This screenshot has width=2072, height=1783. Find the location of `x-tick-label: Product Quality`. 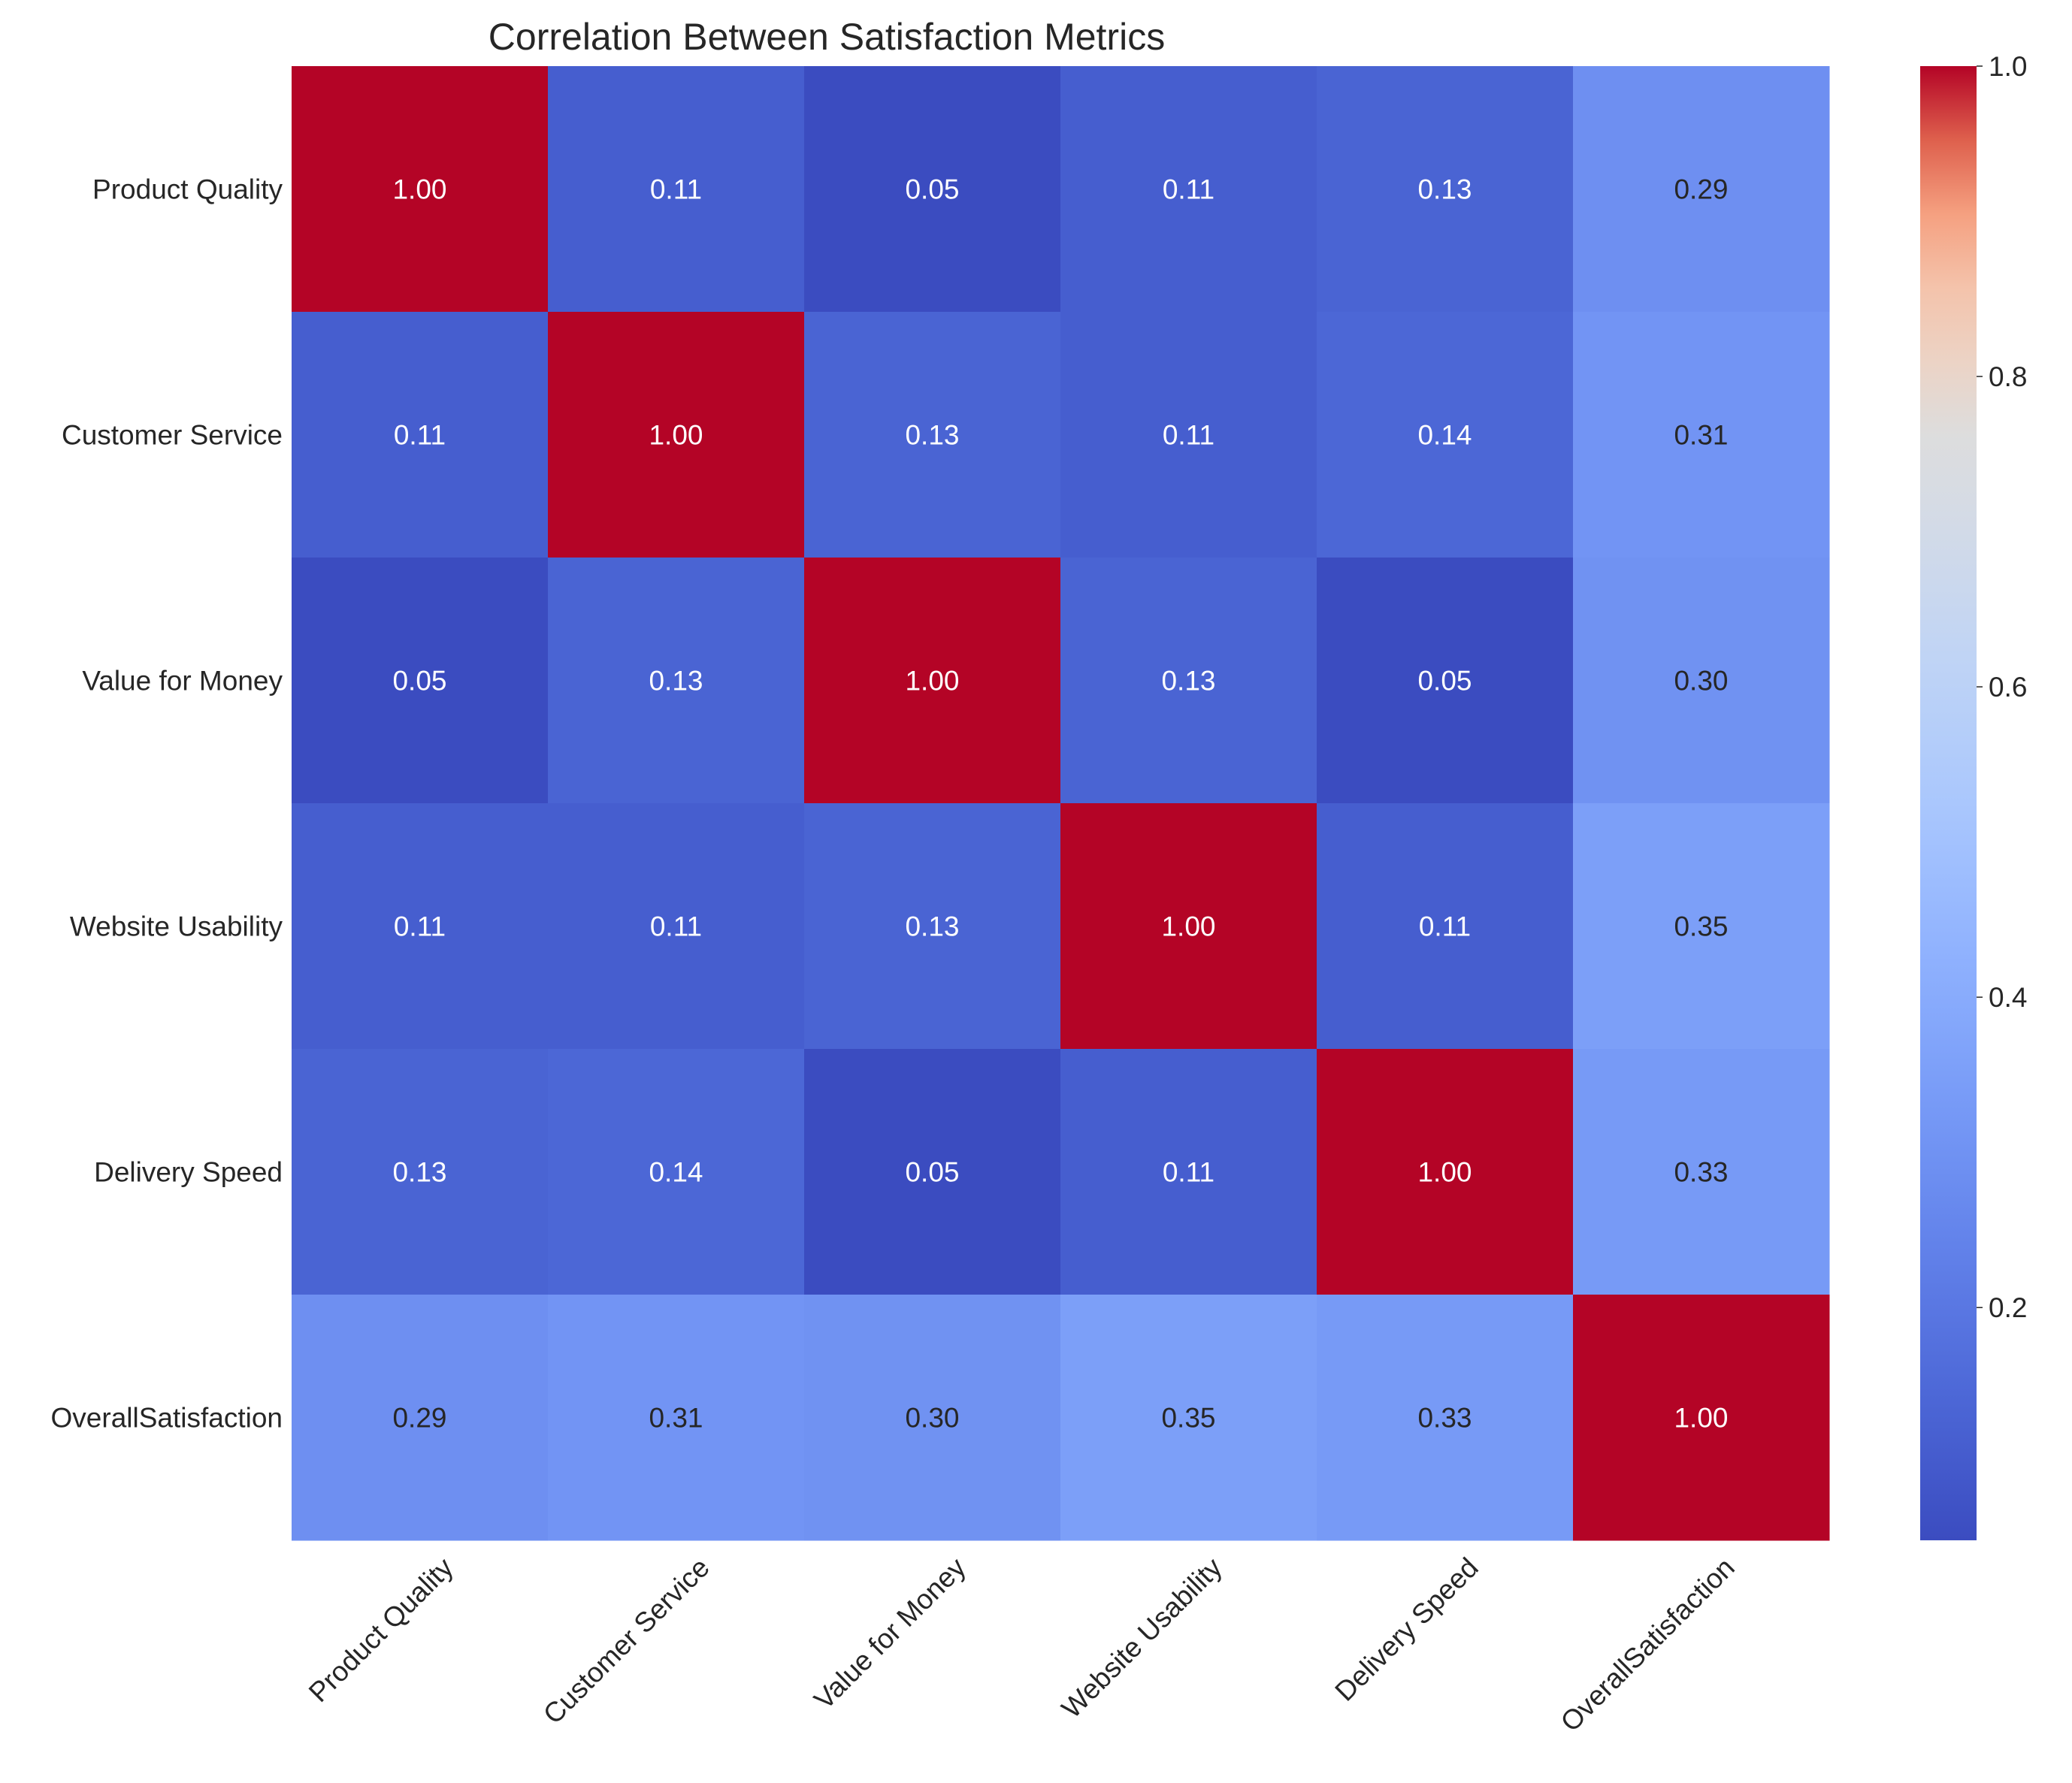

x-tick-label: Product Quality is located at coordinates (381, 1630).